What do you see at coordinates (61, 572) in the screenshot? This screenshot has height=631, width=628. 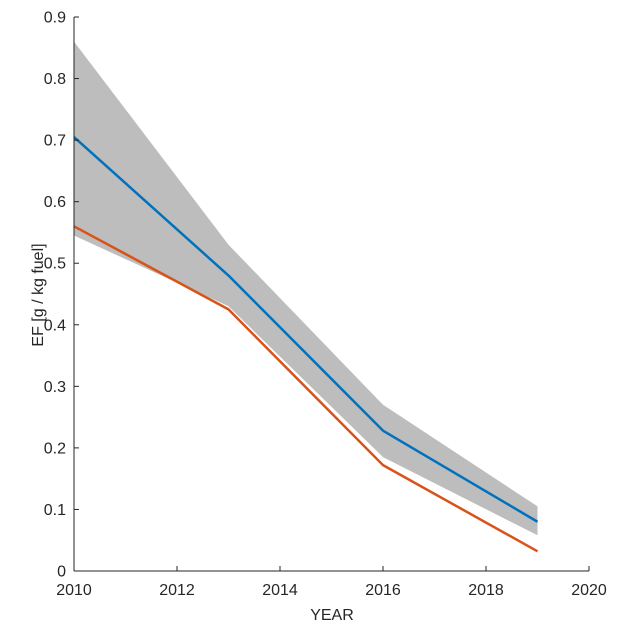 I see `y-tick-label: 0` at bounding box center [61, 572].